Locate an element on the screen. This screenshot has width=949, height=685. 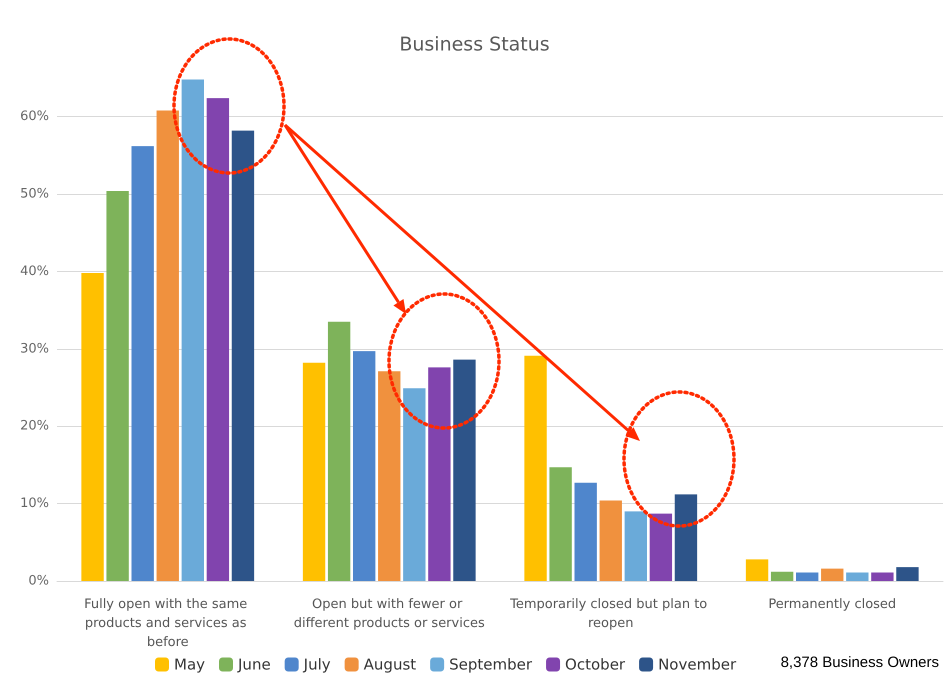
x-tick-label: Fully open with the same products and services as before is located at coordinates (168, 623).